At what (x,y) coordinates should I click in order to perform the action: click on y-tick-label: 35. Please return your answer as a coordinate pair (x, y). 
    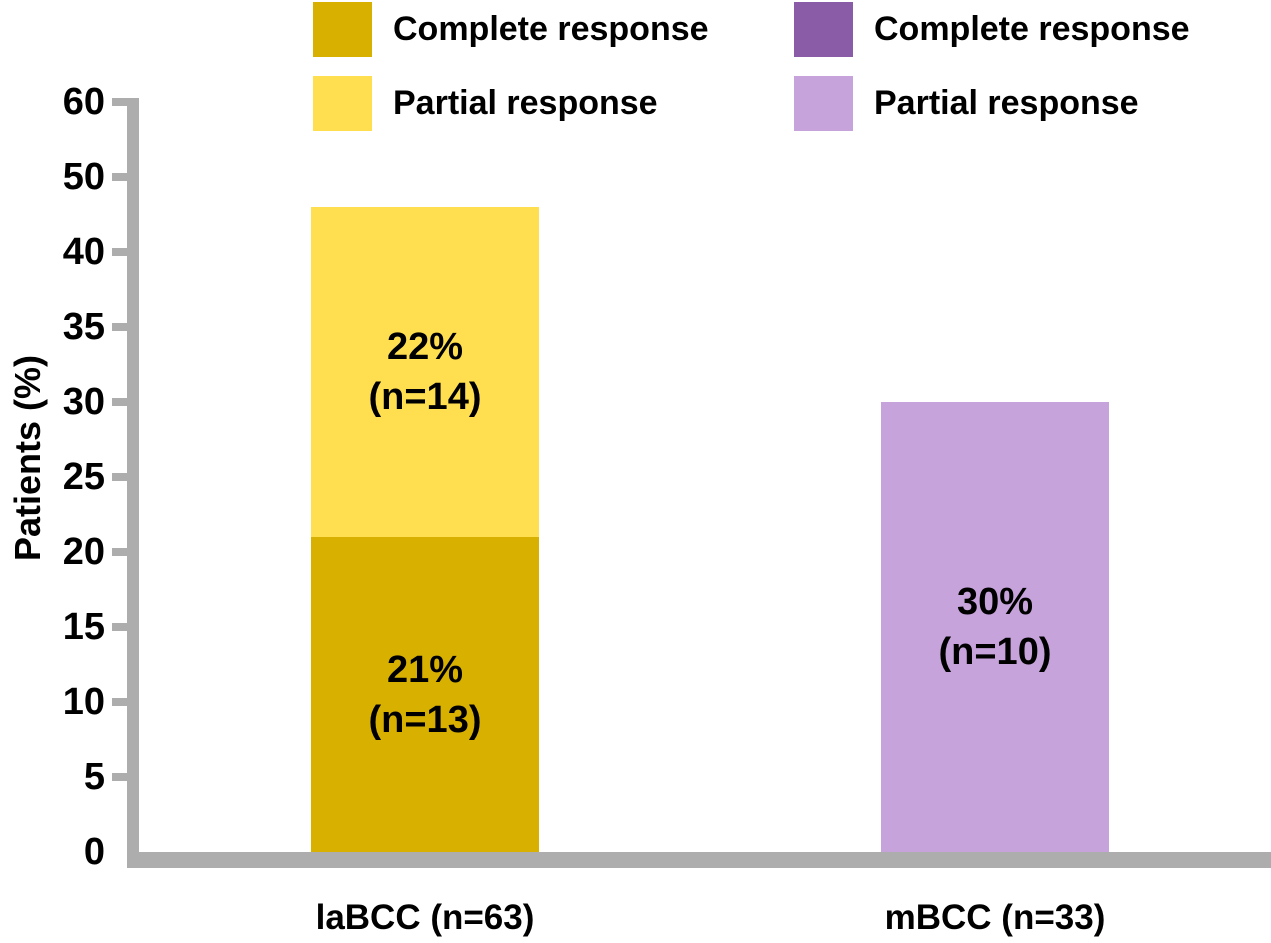
    Looking at the image, I should click on (83, 327).